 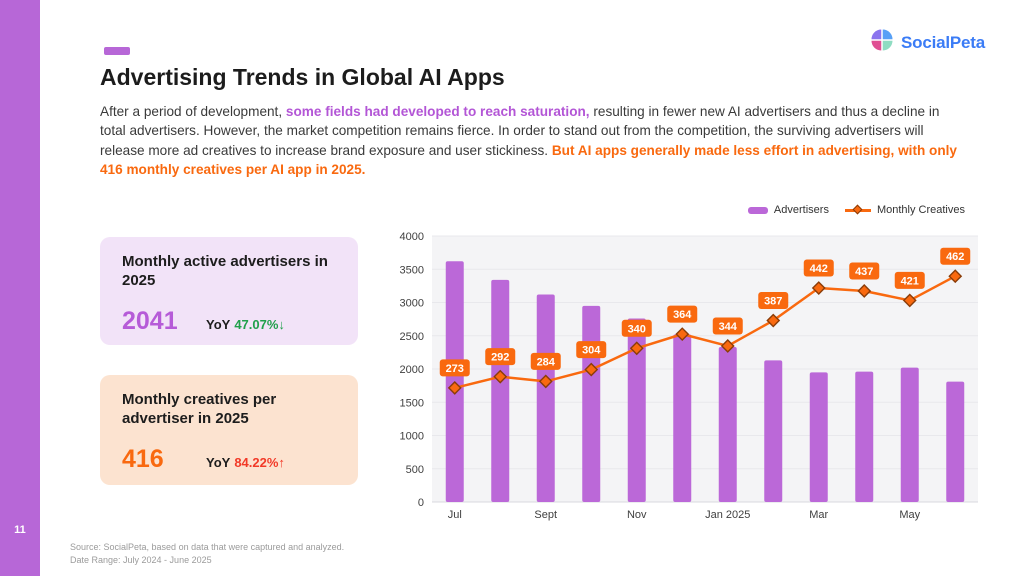 What do you see at coordinates (801, 210) in the screenshot?
I see `legend-label: Advertisers` at bounding box center [801, 210].